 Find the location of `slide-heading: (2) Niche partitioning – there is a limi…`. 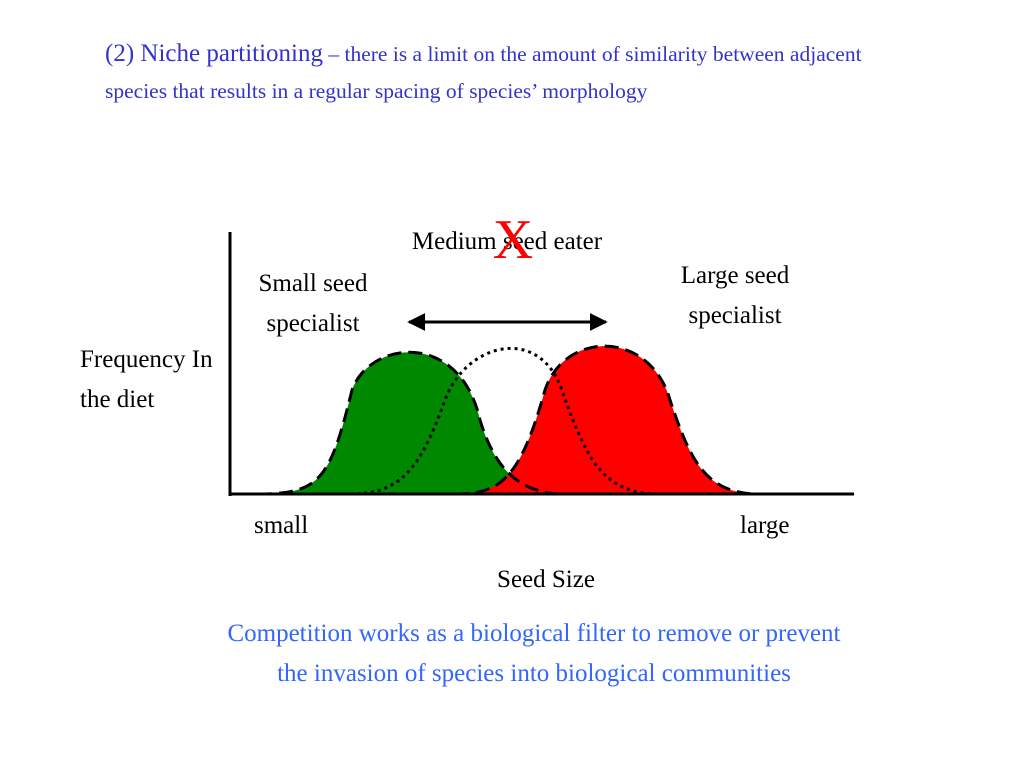

slide-heading: (2) Niche partitioning – there is a limi… is located at coordinates (500, 73).